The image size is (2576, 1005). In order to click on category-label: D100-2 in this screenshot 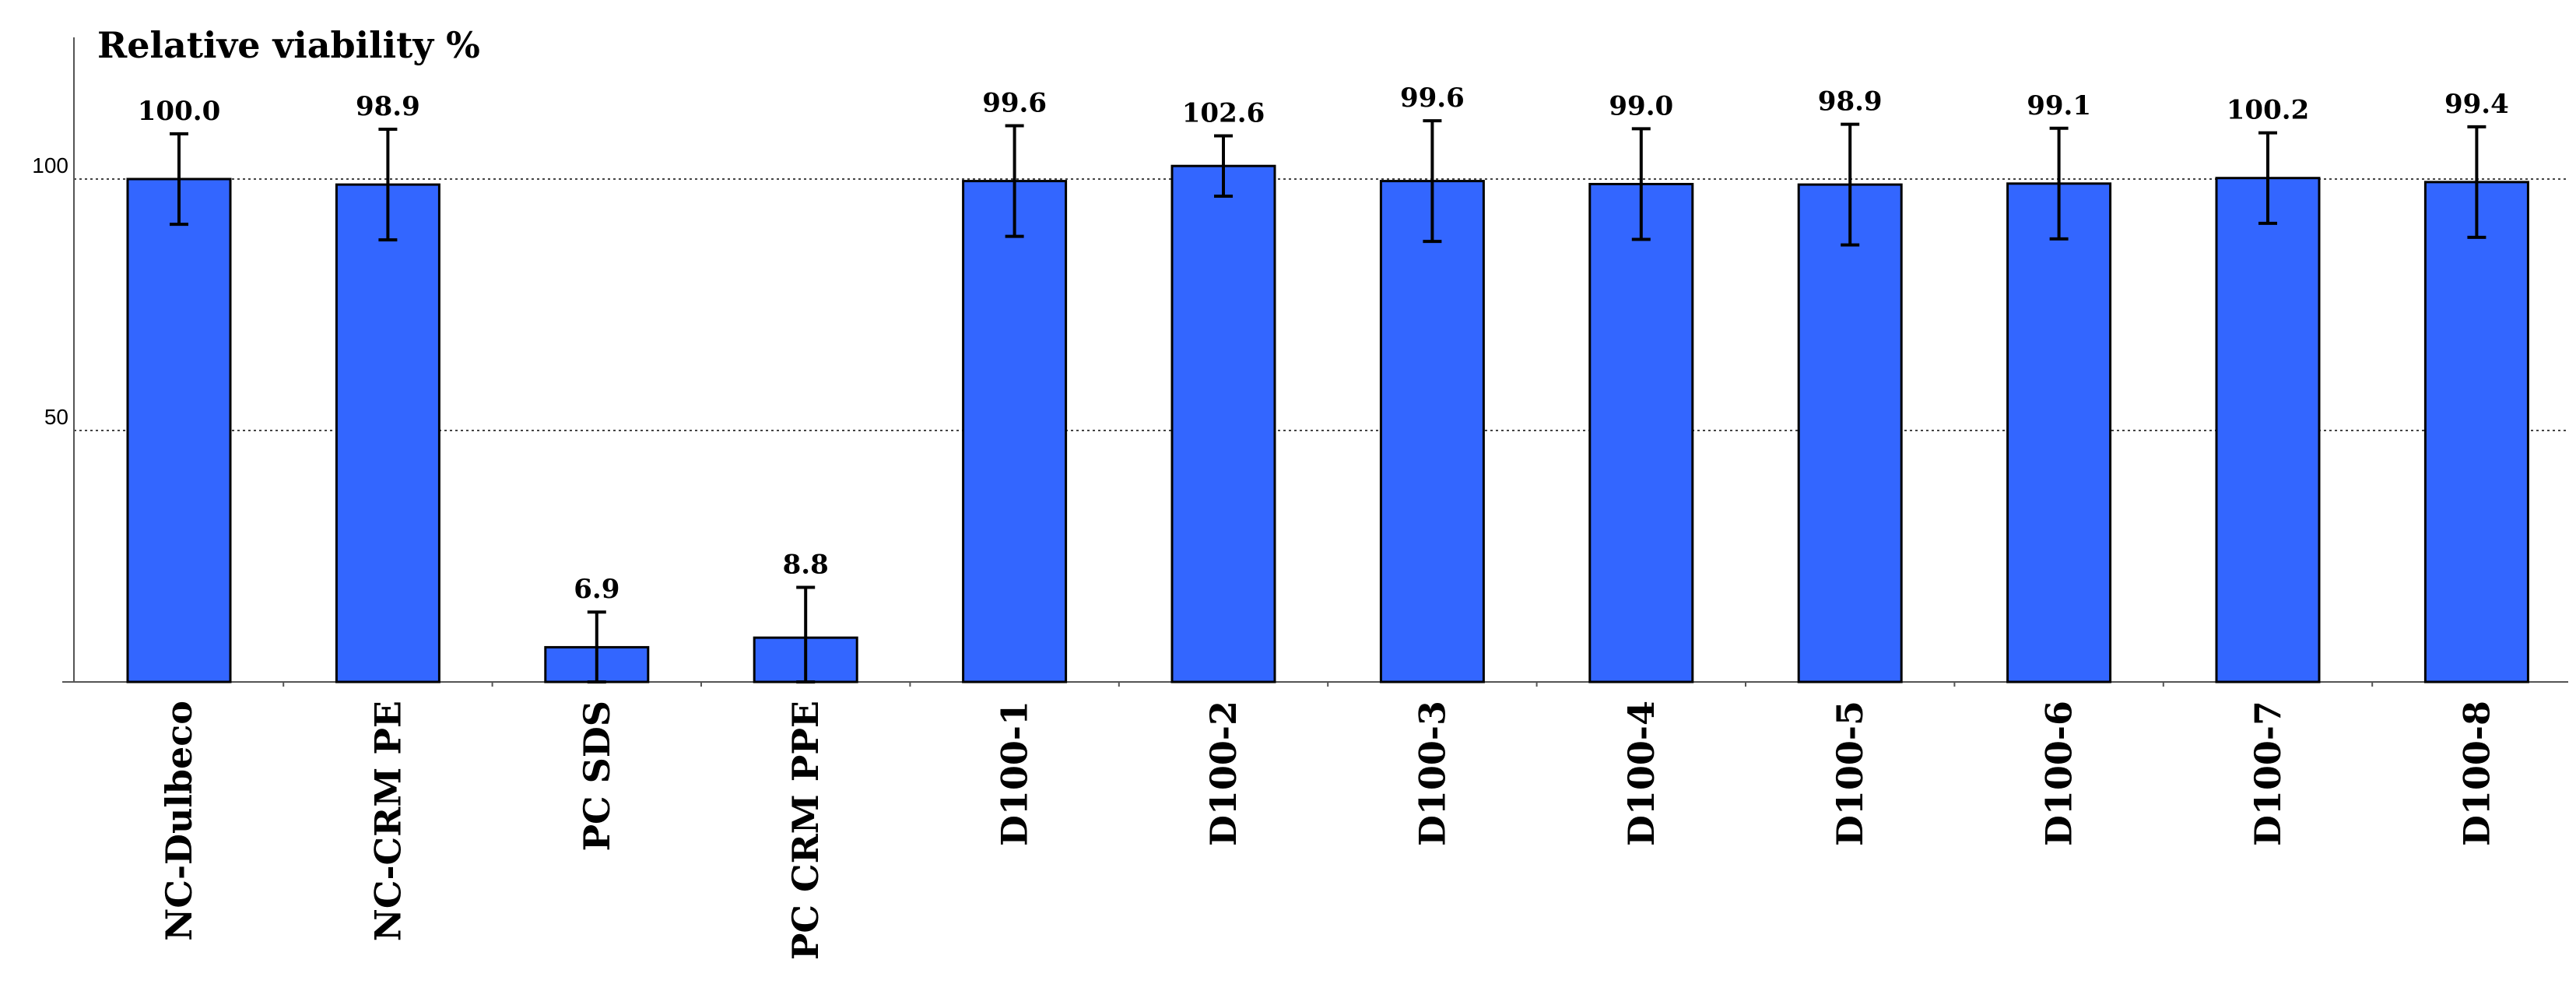, I will do `click(1223, 773)`.